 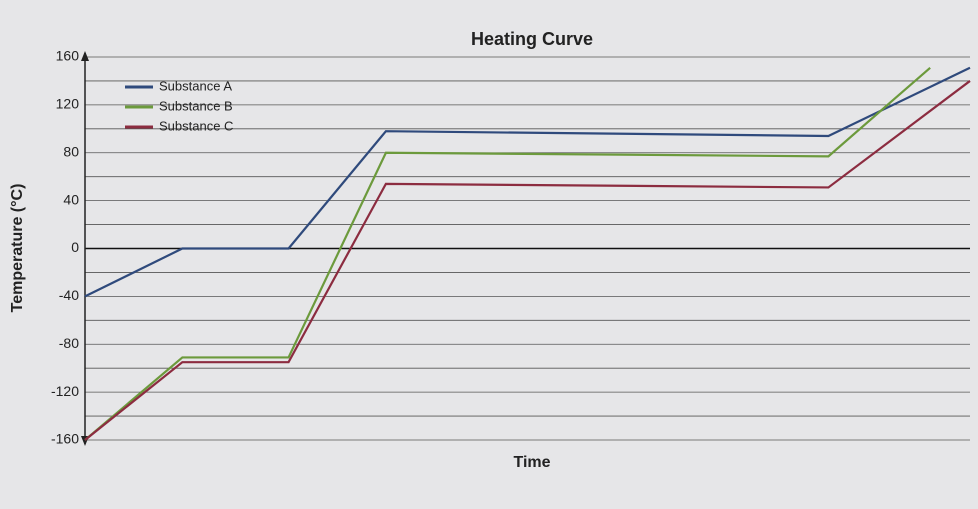 I want to click on y-tick-label: -80, so click(x=69, y=343).